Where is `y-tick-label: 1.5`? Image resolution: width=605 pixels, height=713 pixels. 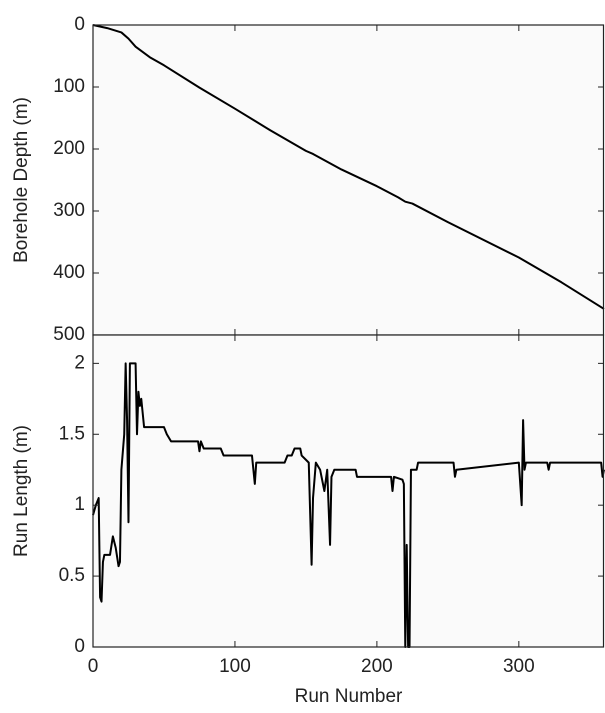 y-tick-label: 1.5 is located at coordinates (72, 433).